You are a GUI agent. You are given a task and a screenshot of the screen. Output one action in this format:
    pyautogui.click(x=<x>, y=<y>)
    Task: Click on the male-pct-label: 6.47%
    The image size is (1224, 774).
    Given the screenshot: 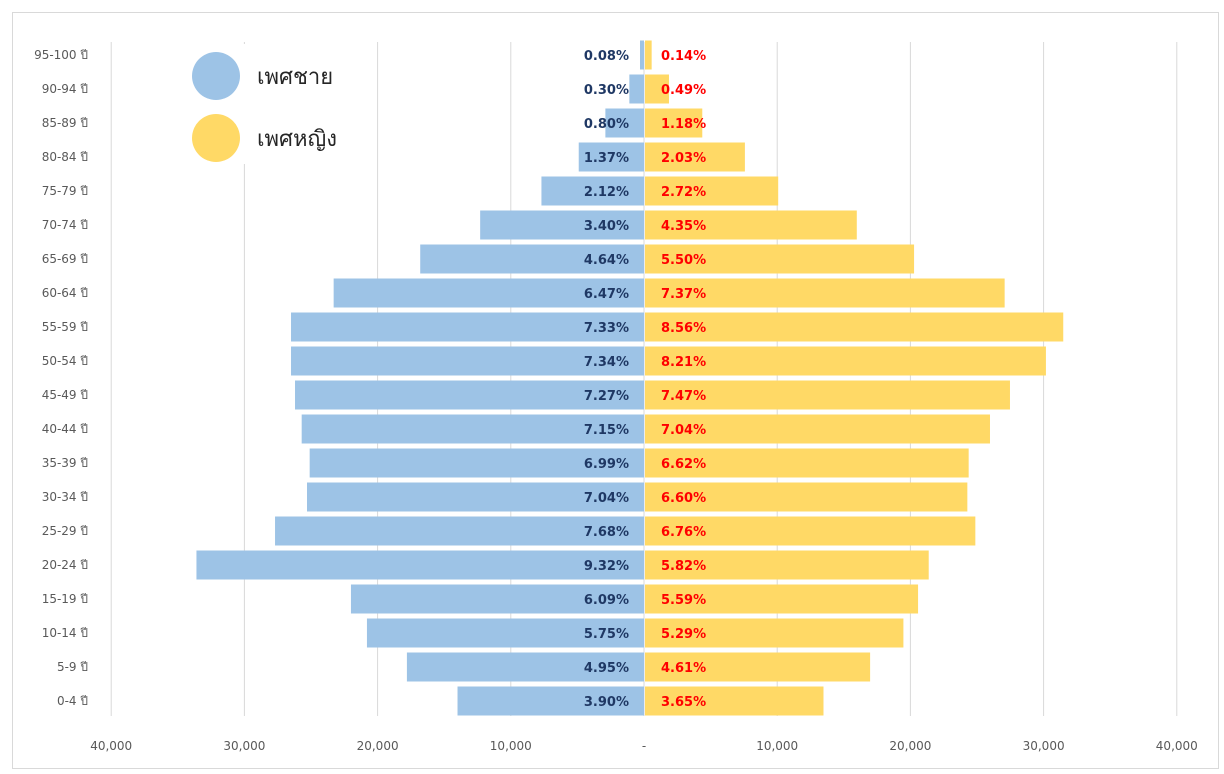 What is the action you would take?
    pyautogui.click(x=606, y=294)
    